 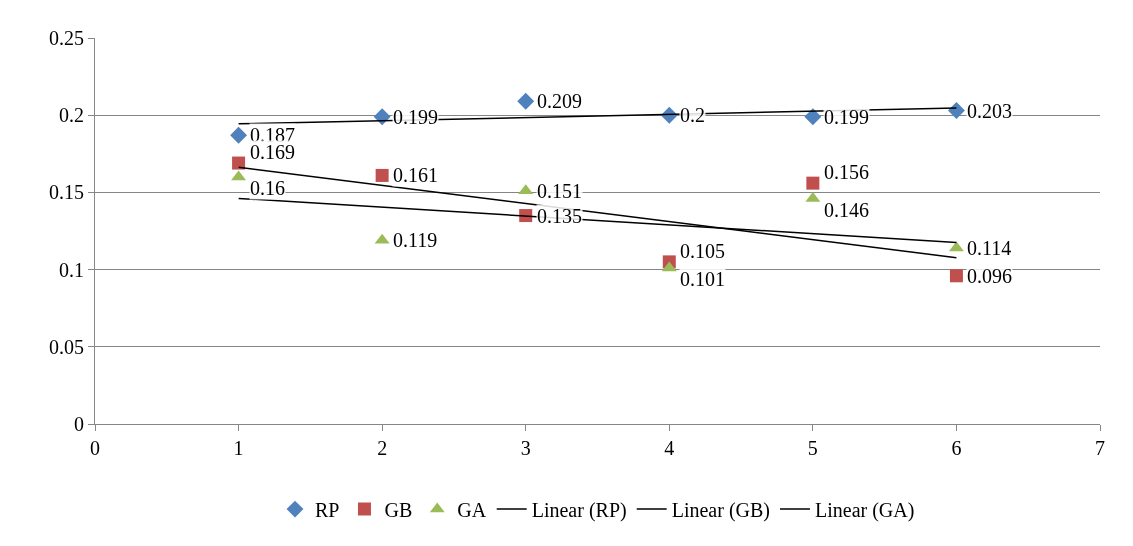 I want to click on x-tick-label: 3, so click(x=525, y=448).